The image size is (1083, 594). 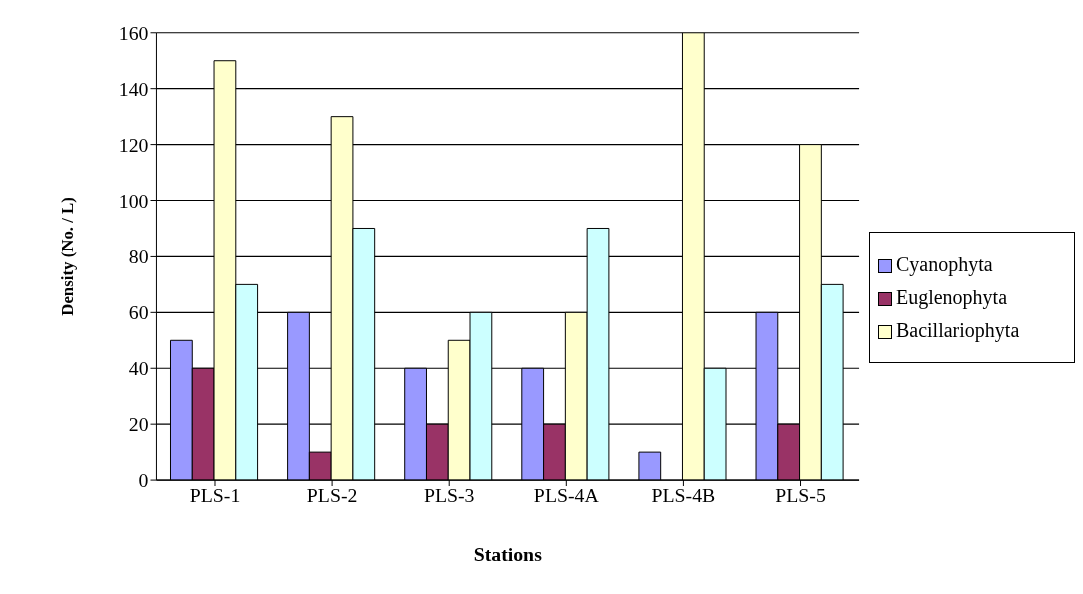 I want to click on y-tick-label: 40, so click(x=138, y=368).